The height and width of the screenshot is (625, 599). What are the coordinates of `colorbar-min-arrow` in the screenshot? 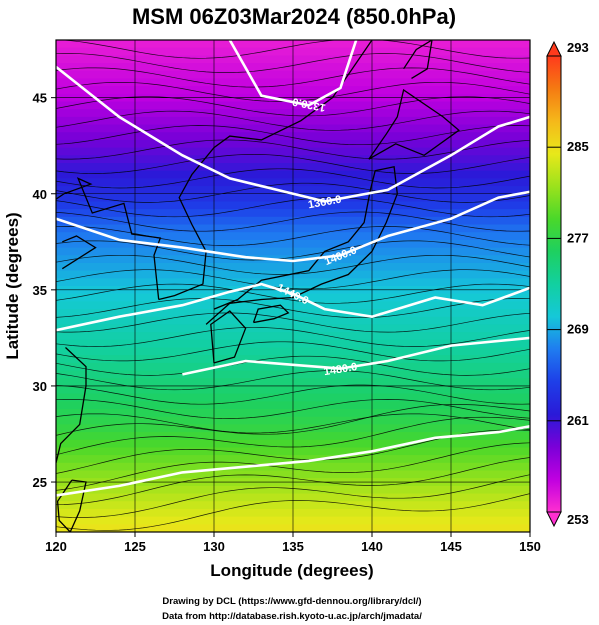 It's located at (554, 519).